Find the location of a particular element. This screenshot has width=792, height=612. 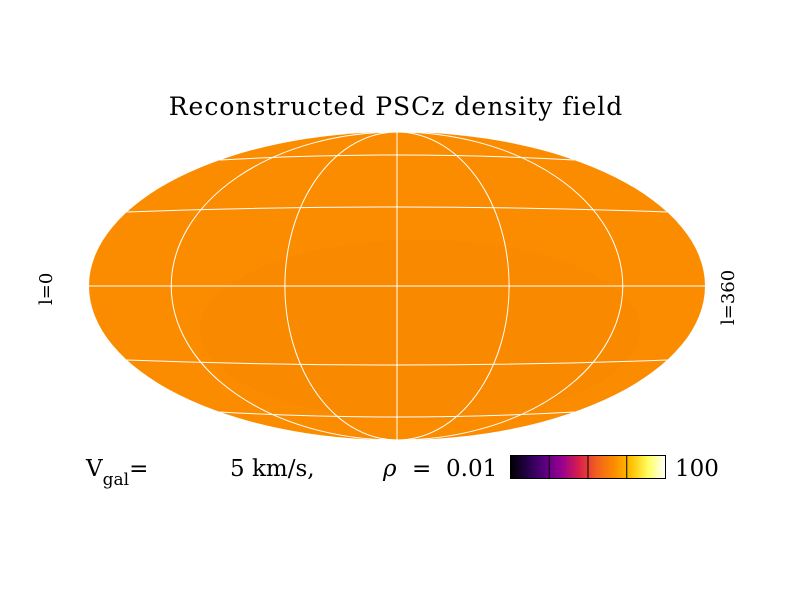

rho-symbol: ρ is located at coordinates (390, 469).